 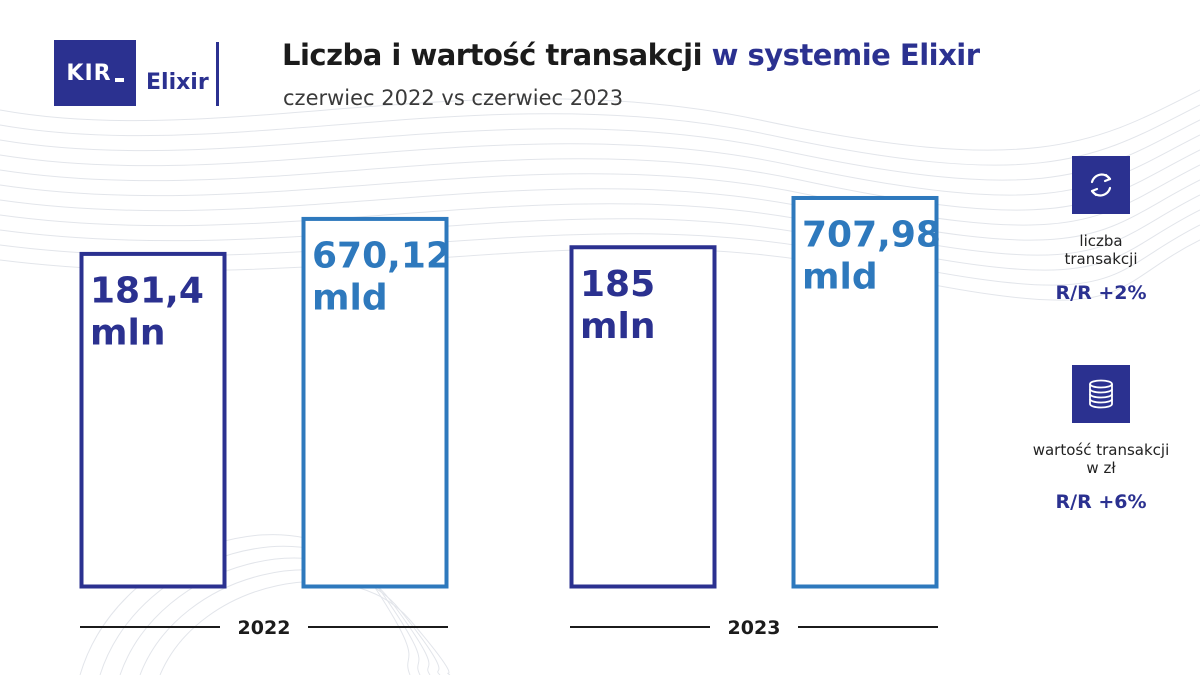 I want to click on legend-value-change: R/R +6%, so click(x=1101, y=502).